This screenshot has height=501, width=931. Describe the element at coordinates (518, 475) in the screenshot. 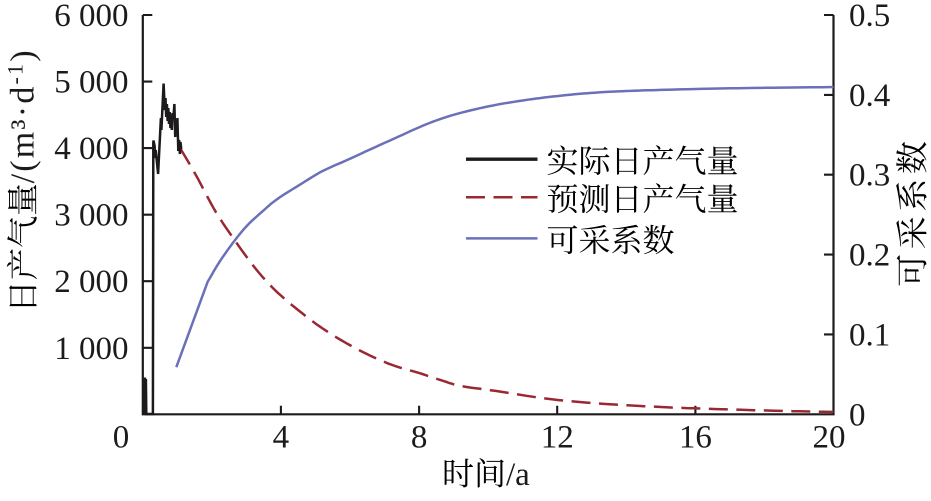

I see `svg-text: /a` at that location.